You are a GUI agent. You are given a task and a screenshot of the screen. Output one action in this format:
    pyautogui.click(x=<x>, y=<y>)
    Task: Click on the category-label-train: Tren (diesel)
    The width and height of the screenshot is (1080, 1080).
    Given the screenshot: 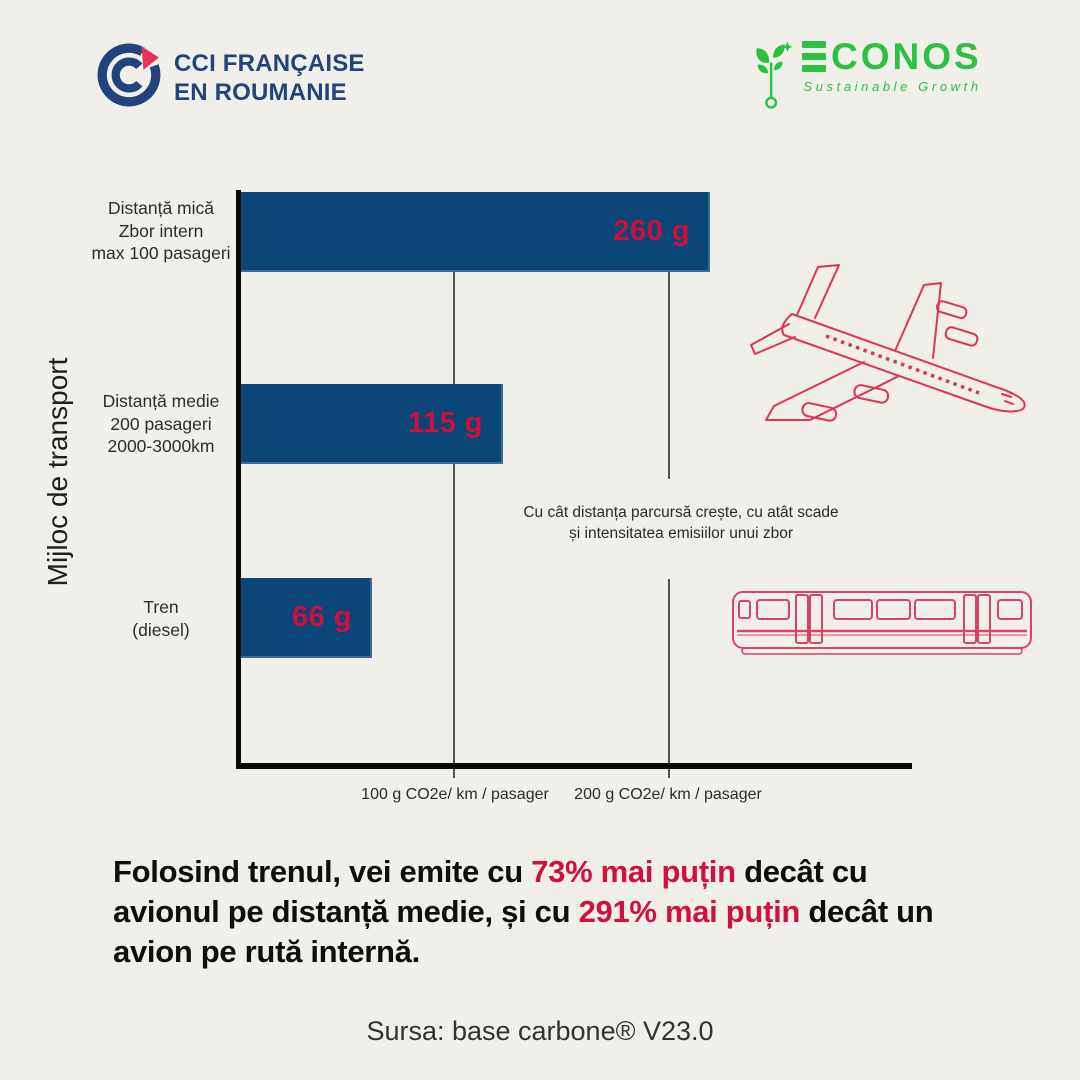 What is the action you would take?
    pyautogui.click(x=161, y=618)
    